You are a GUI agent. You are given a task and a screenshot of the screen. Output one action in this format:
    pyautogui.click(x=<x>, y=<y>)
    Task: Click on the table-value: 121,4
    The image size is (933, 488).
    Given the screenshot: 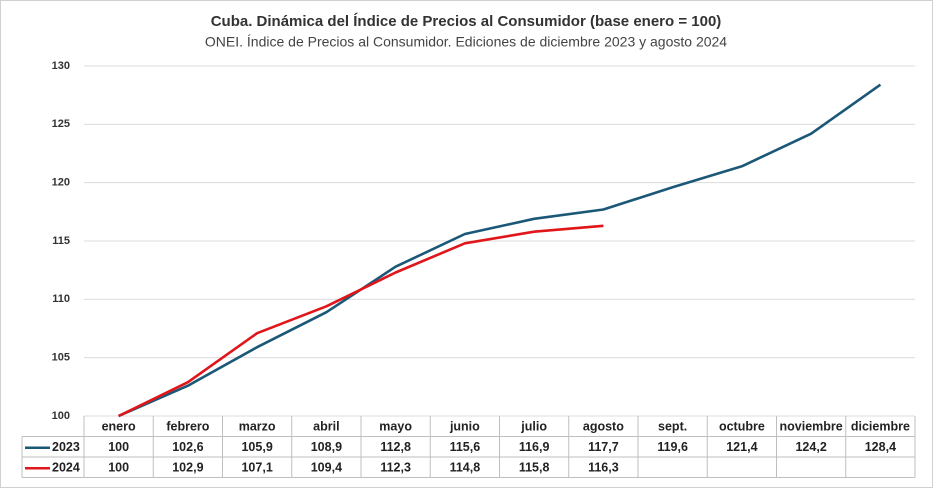 What is the action you would take?
    pyautogui.click(x=741, y=447)
    